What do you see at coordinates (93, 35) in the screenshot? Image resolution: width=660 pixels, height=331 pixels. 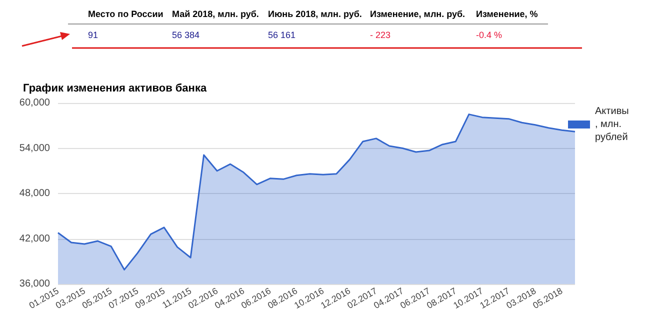 I see `text: 91` at bounding box center [93, 35].